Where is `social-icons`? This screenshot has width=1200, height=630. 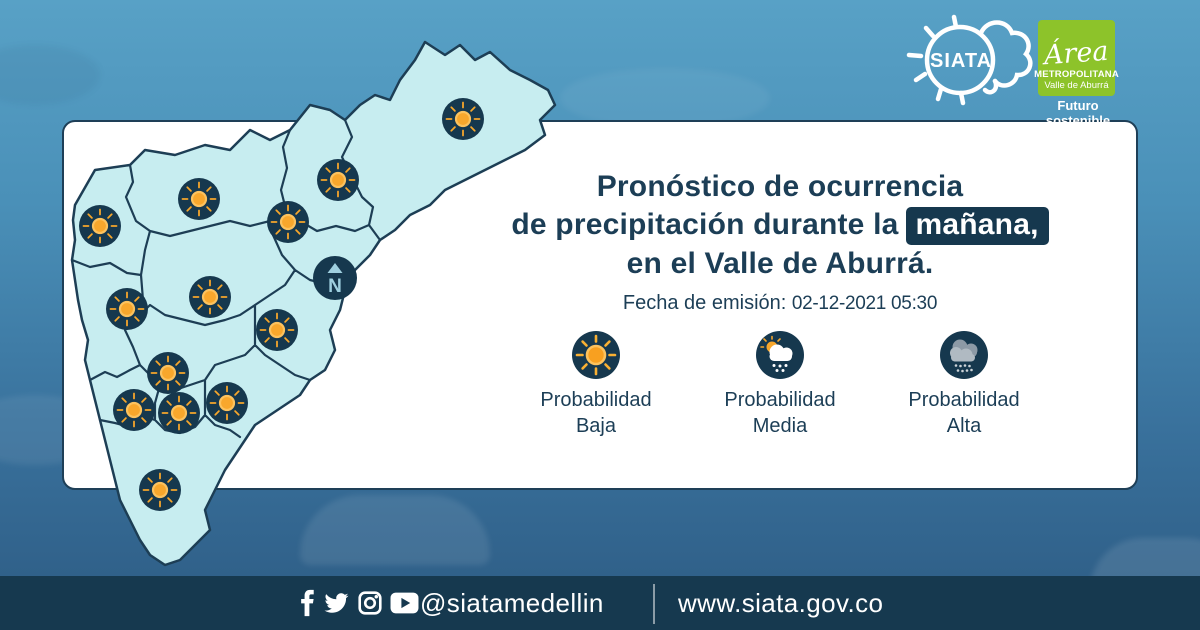 social-icons is located at coordinates (359, 603).